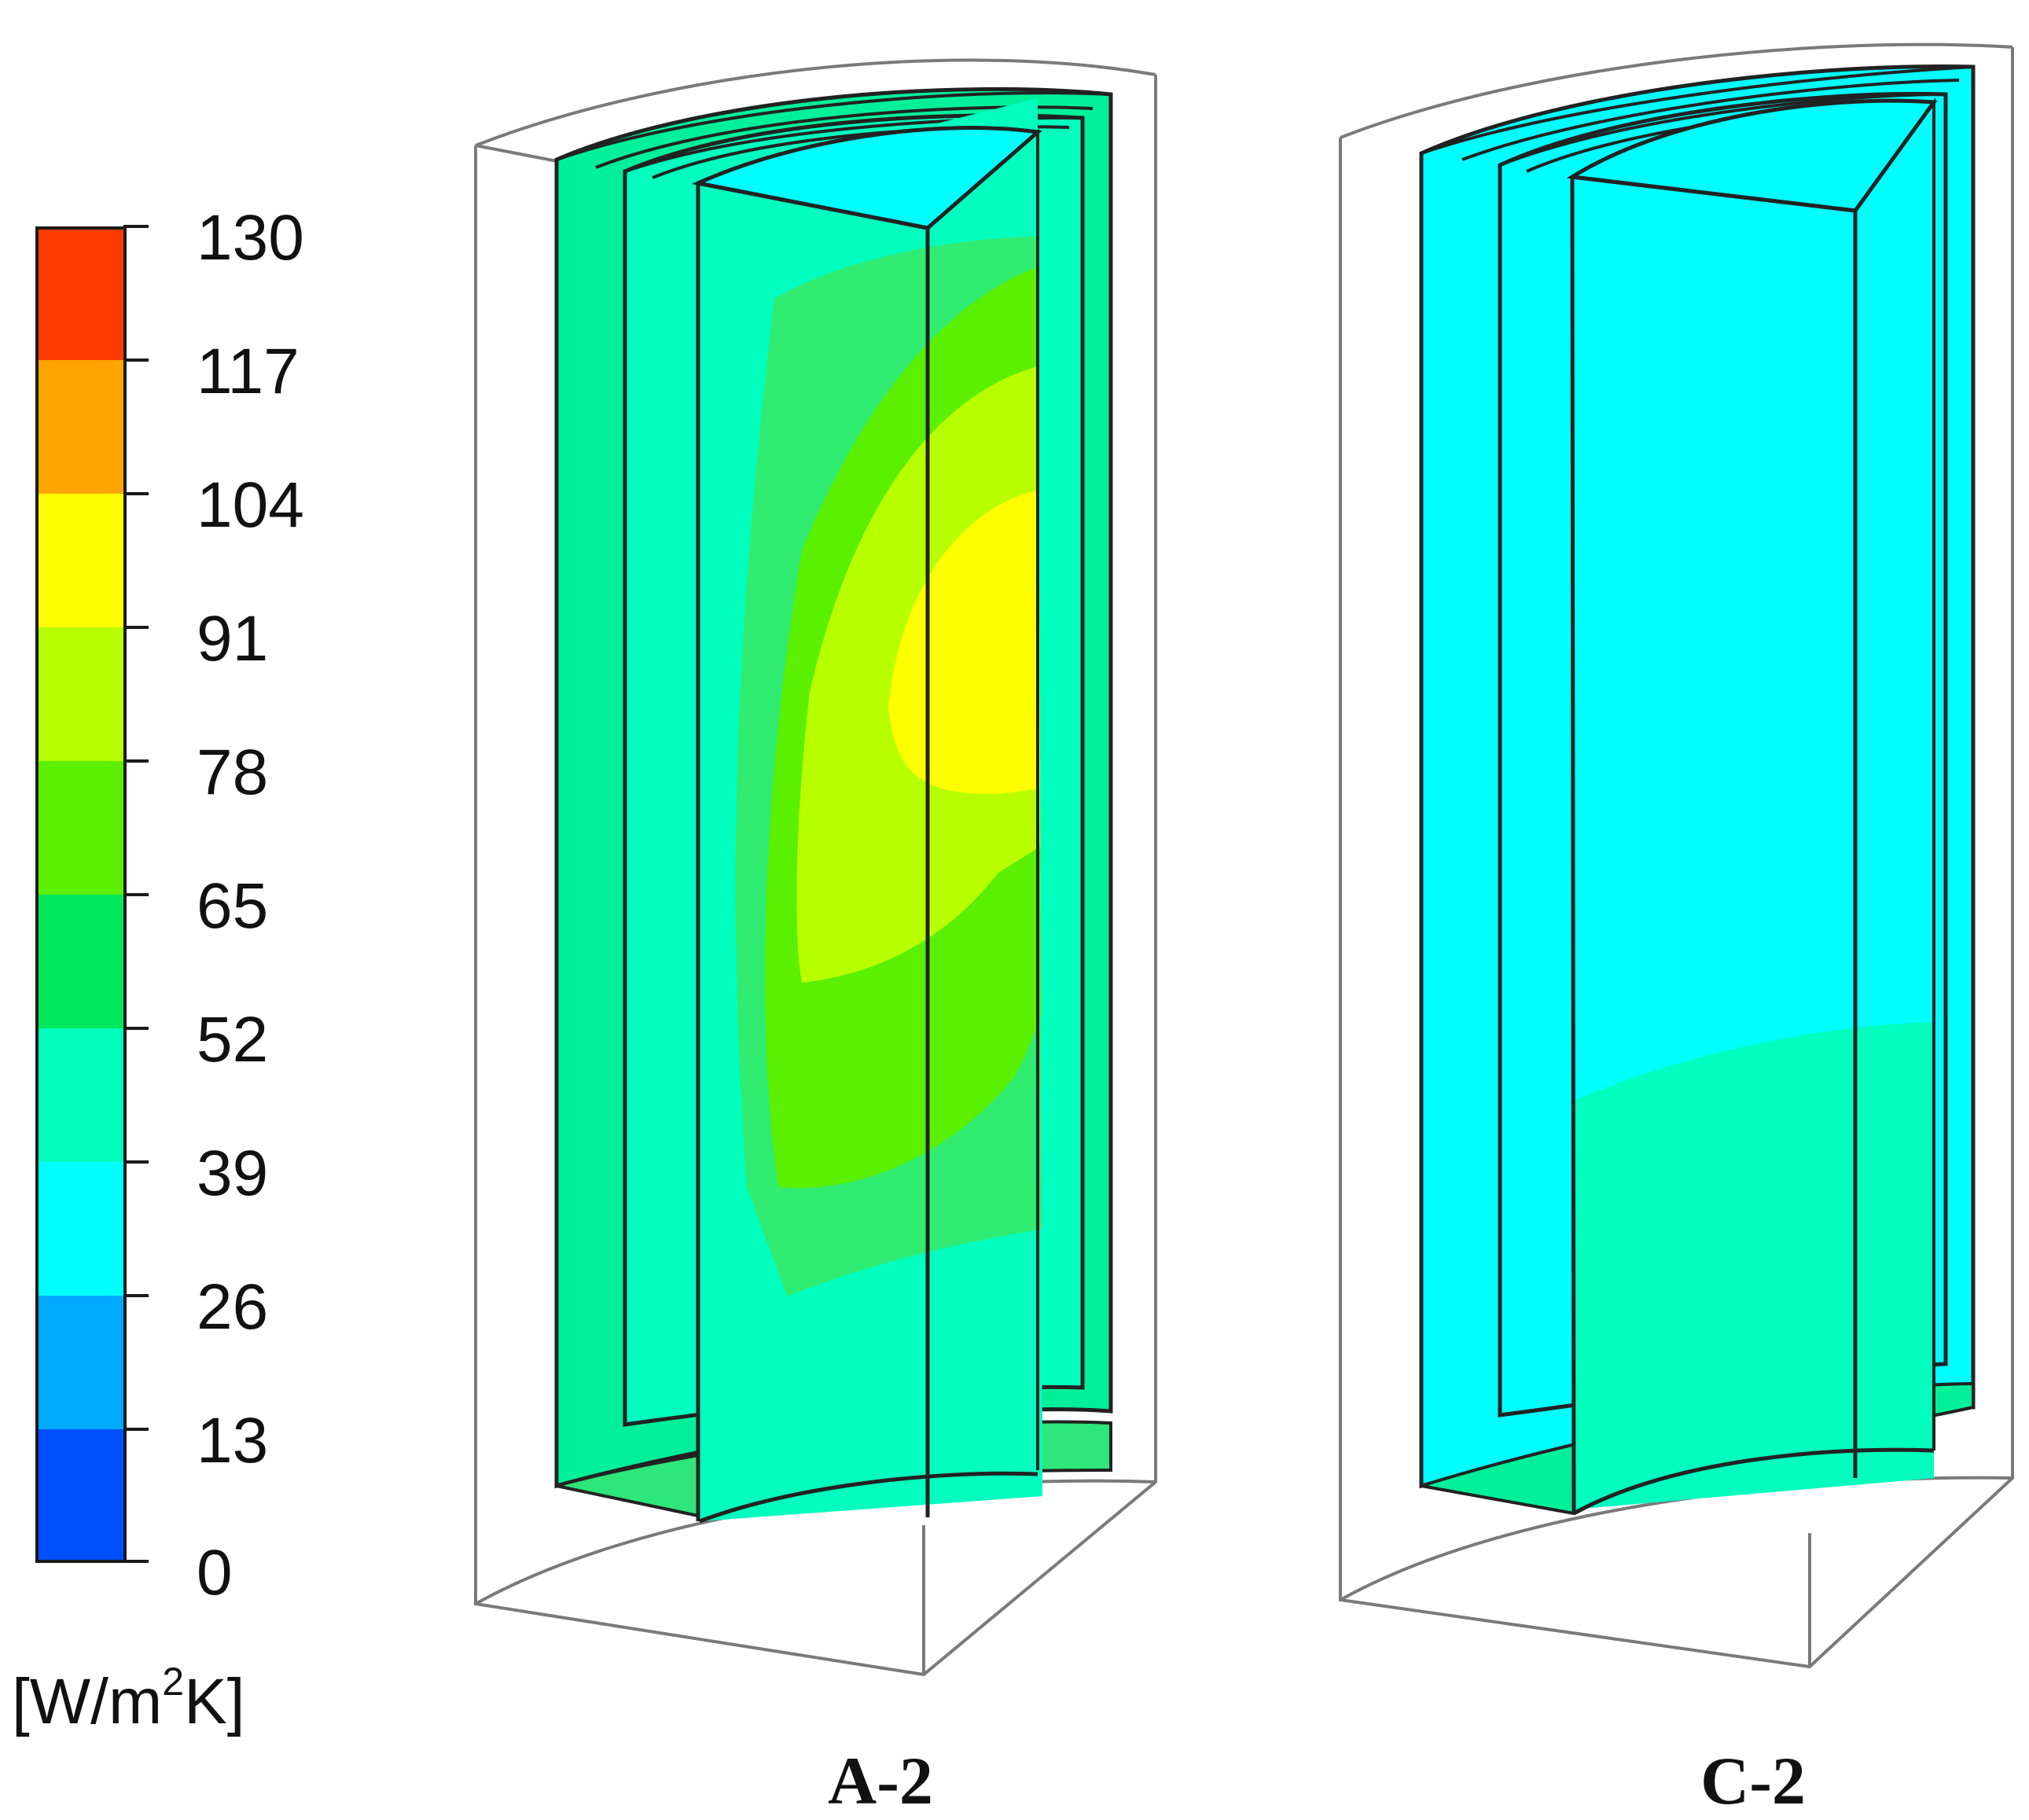 This screenshot has width=2029, height=1820. What do you see at coordinates (233, 1307) in the screenshot?
I see `legend-tick-label: 26` at bounding box center [233, 1307].